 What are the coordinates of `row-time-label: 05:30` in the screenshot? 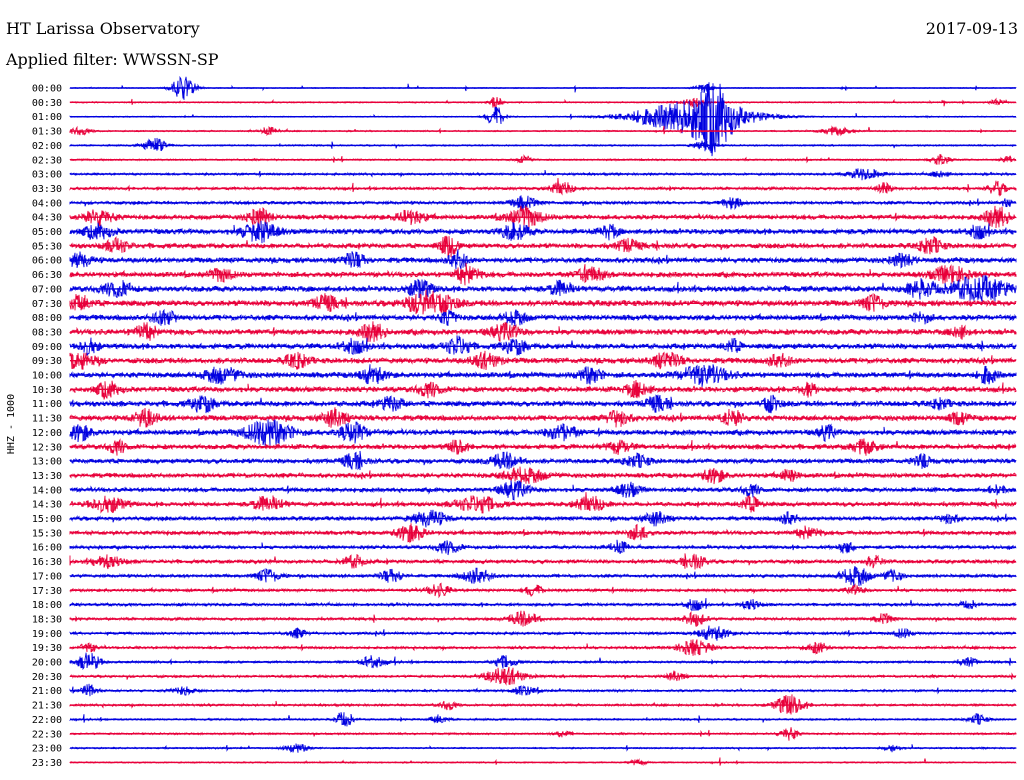 It's located at (47, 246).